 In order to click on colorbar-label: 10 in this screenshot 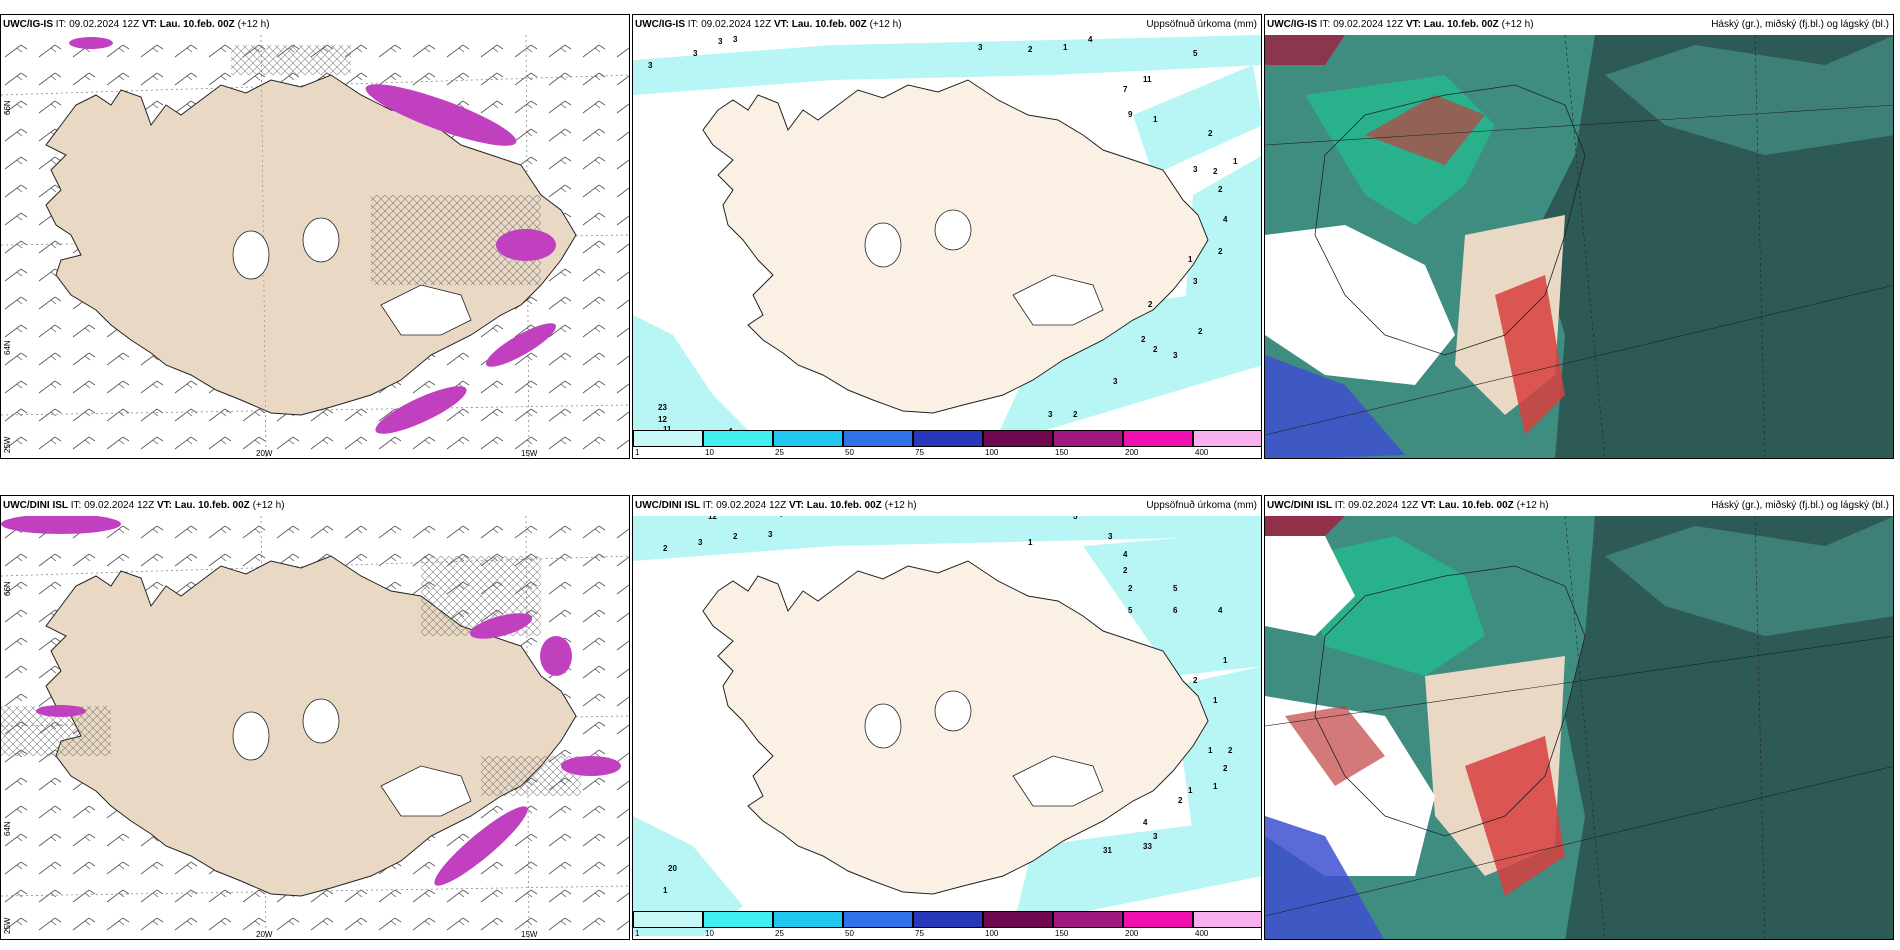, I will do `click(709, 452)`.